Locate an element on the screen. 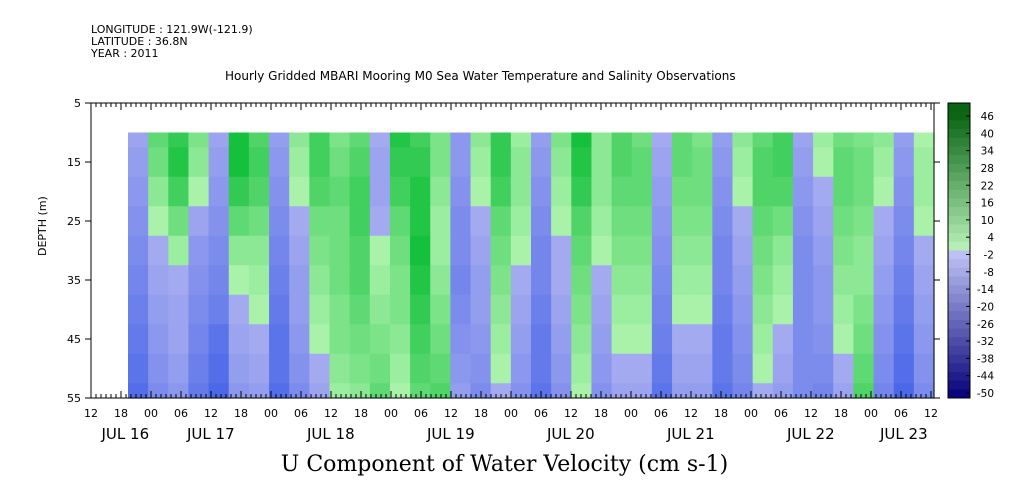 This screenshot has height=504, width=1009. x-day-label: JUL 17 is located at coordinates (210, 434).